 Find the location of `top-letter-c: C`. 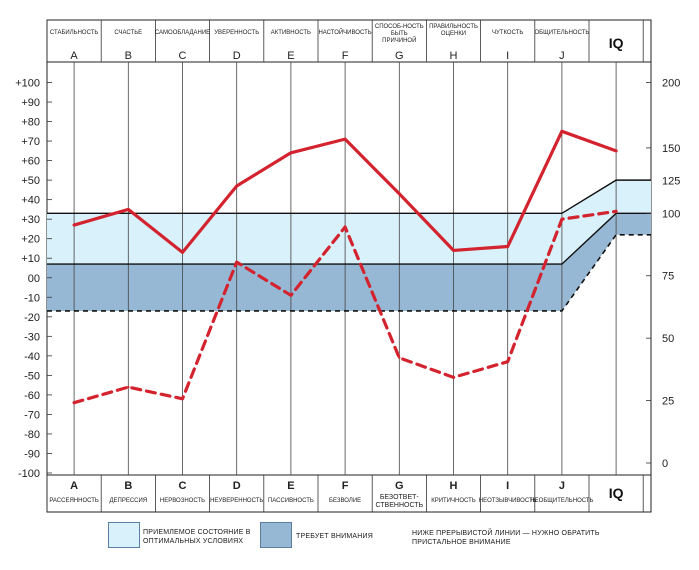

top-letter-c: C is located at coordinates (183, 56).